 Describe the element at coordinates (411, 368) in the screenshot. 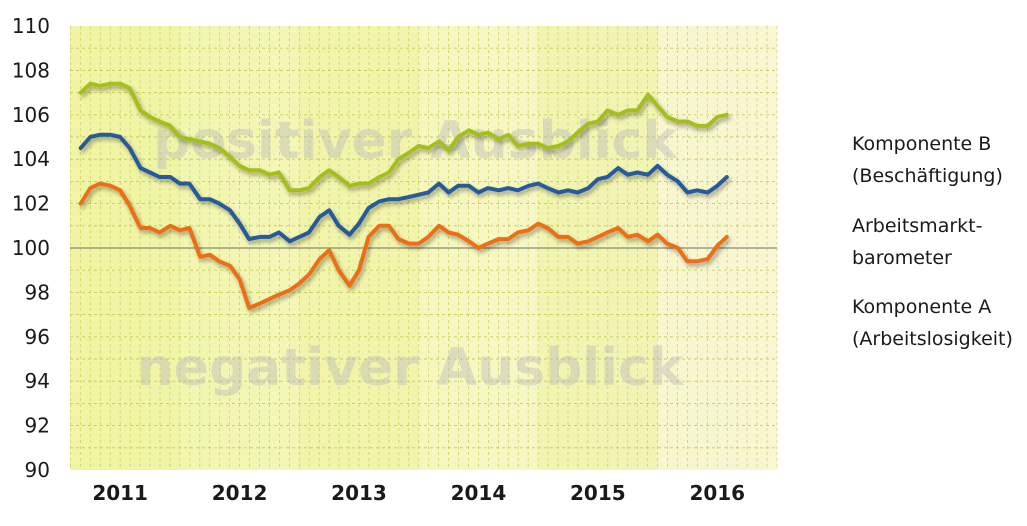

I see `watermark-negative: negativer Ausblick` at that location.